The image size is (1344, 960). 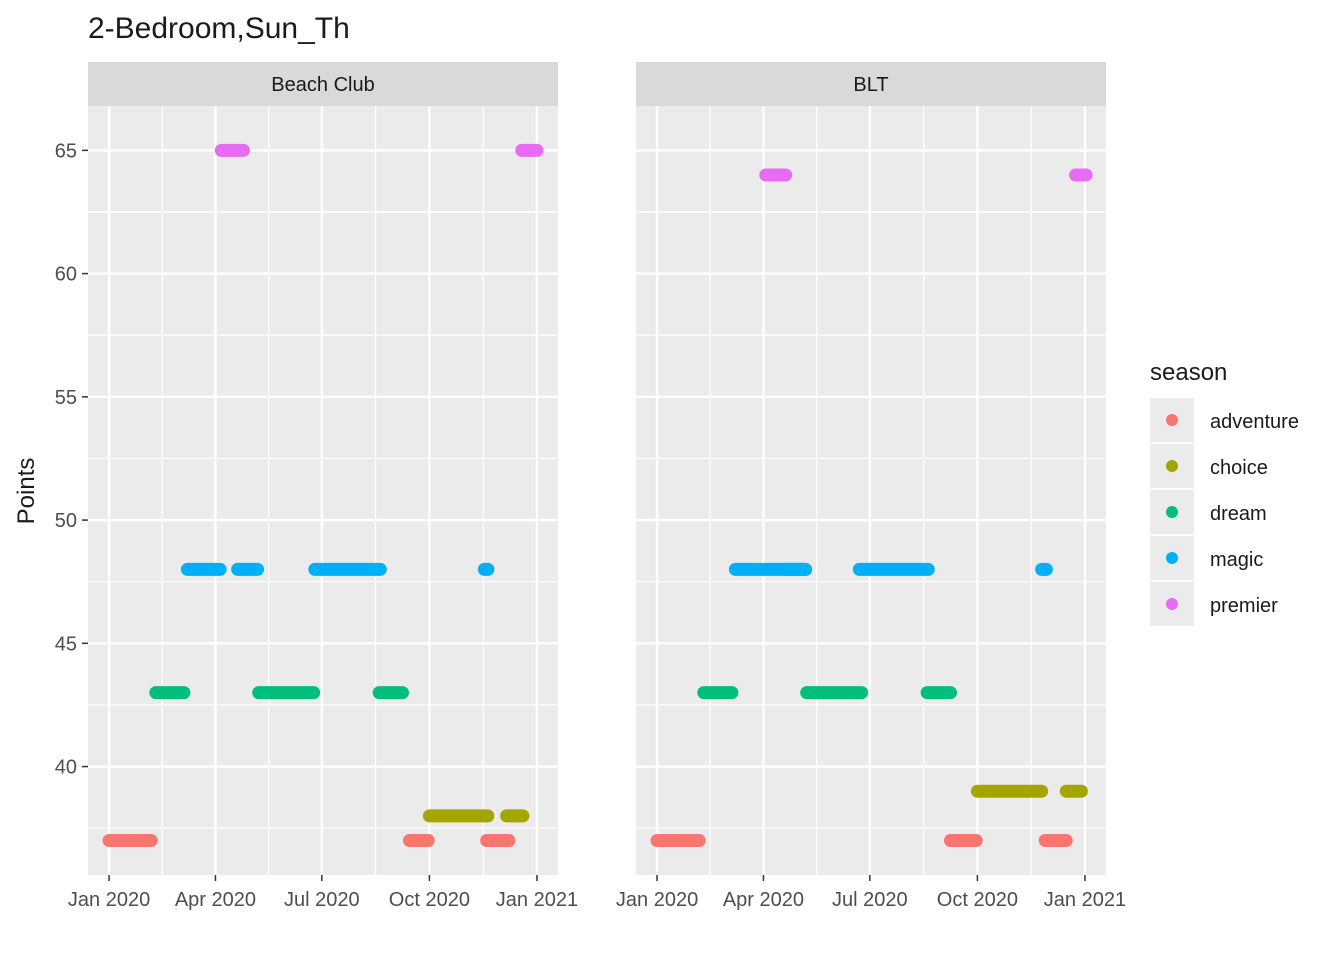 I want to click on facet-label: Beach Club, so click(x=322, y=85).